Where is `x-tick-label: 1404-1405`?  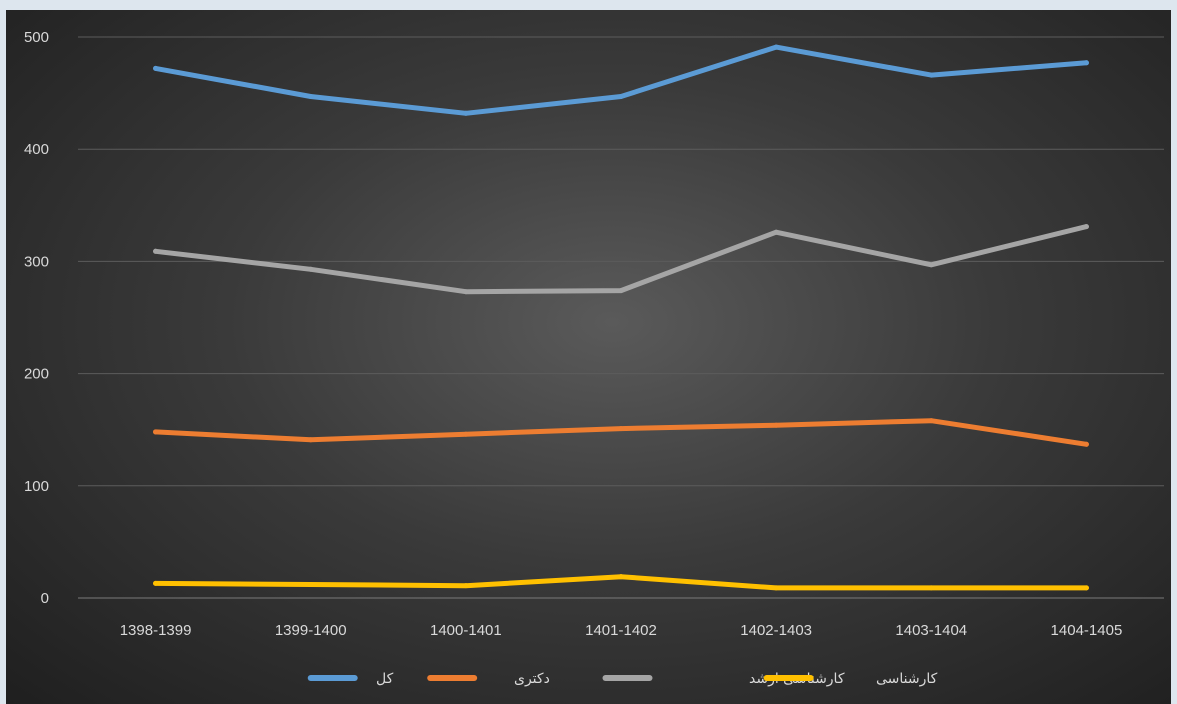
x-tick-label: 1404-1405 is located at coordinates (1087, 630).